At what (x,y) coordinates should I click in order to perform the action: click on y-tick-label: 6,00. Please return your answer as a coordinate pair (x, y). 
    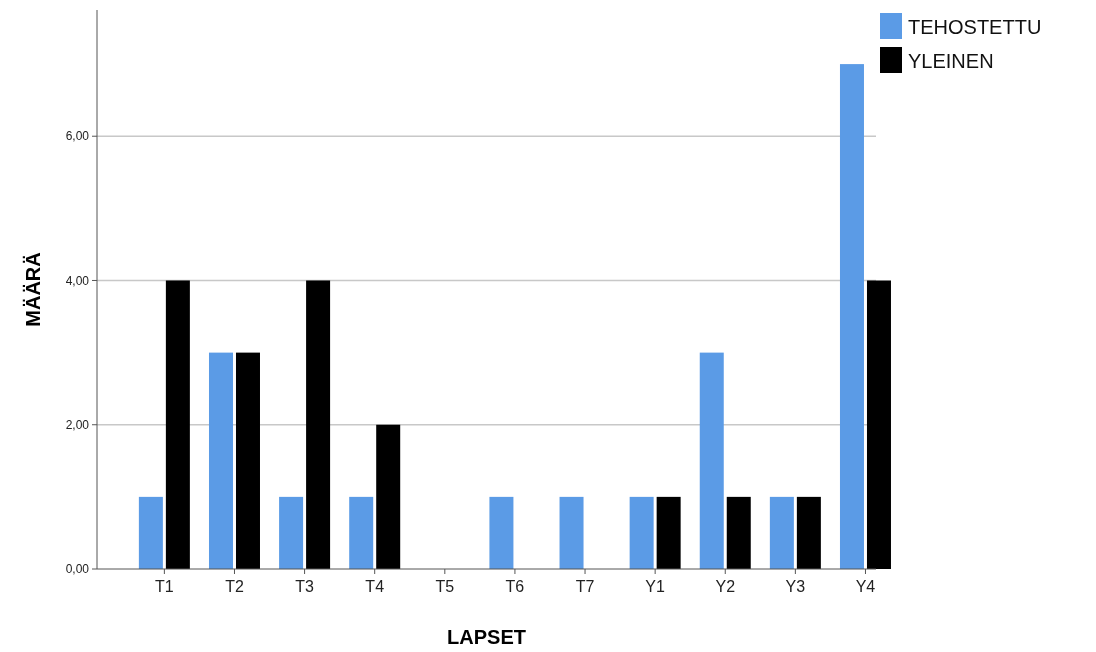
    Looking at the image, I should click on (77, 136).